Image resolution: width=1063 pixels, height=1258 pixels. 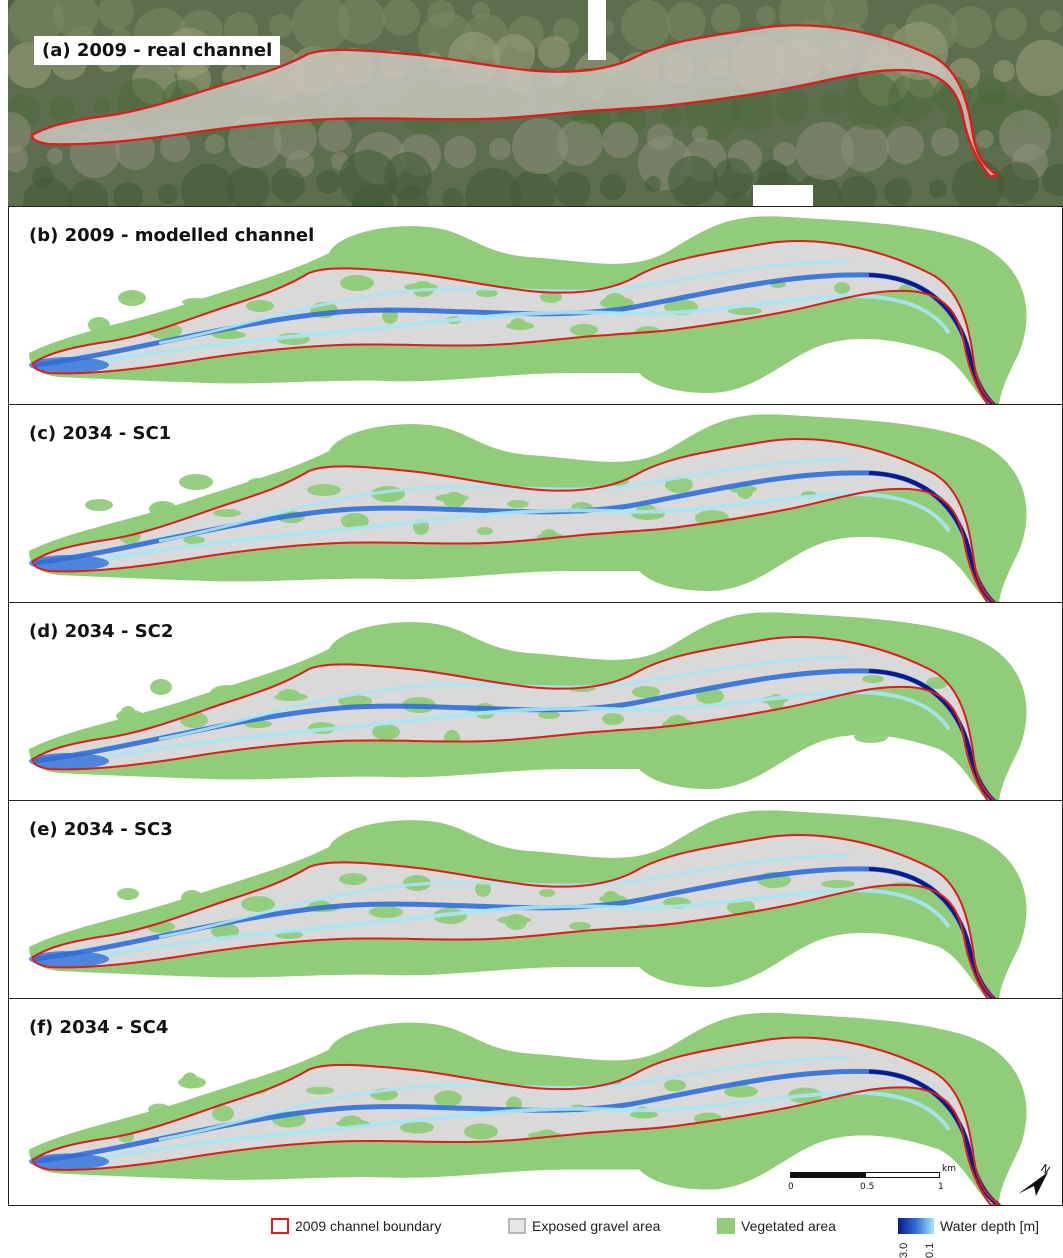 I want to click on vegetation-swatch-icon, so click(x=726, y=1226).